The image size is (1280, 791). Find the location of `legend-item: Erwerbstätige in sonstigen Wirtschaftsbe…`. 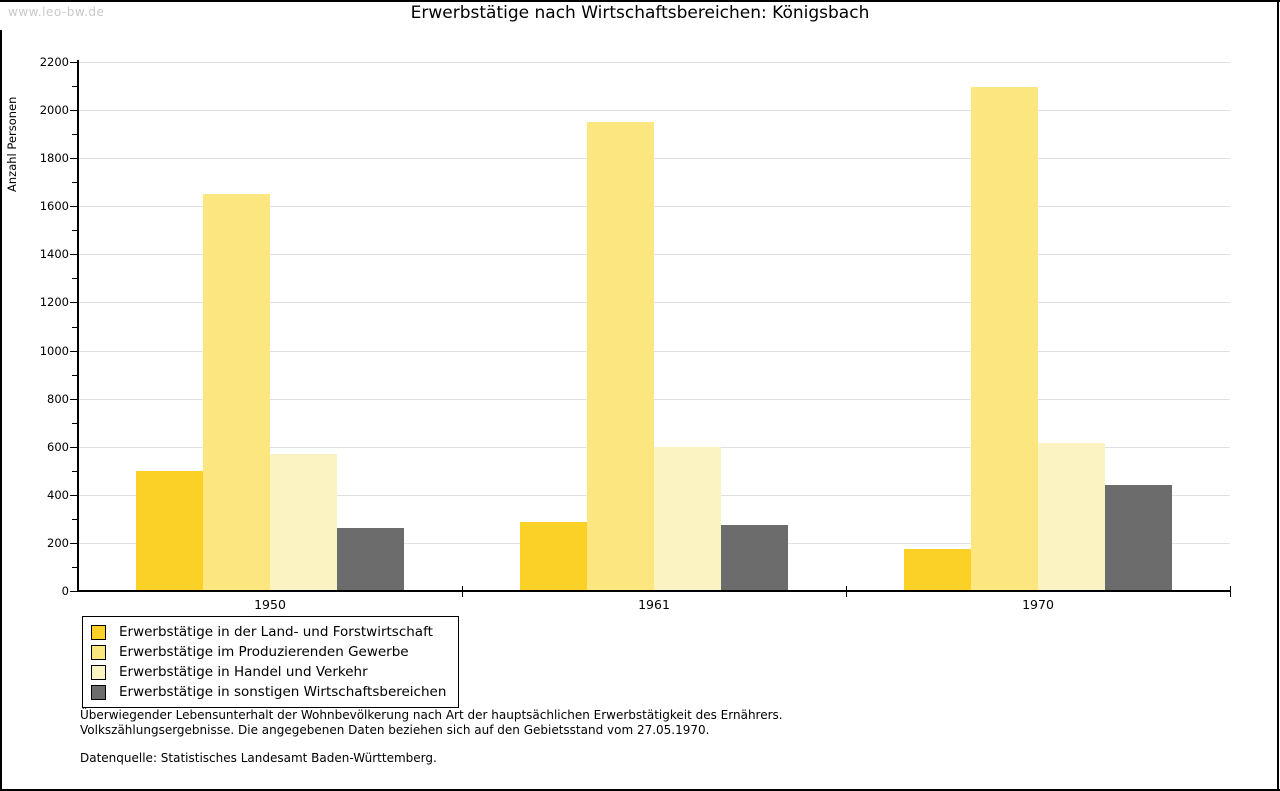

legend-item: Erwerbstätige in sonstigen Wirtschaftsbe… is located at coordinates (268, 692).